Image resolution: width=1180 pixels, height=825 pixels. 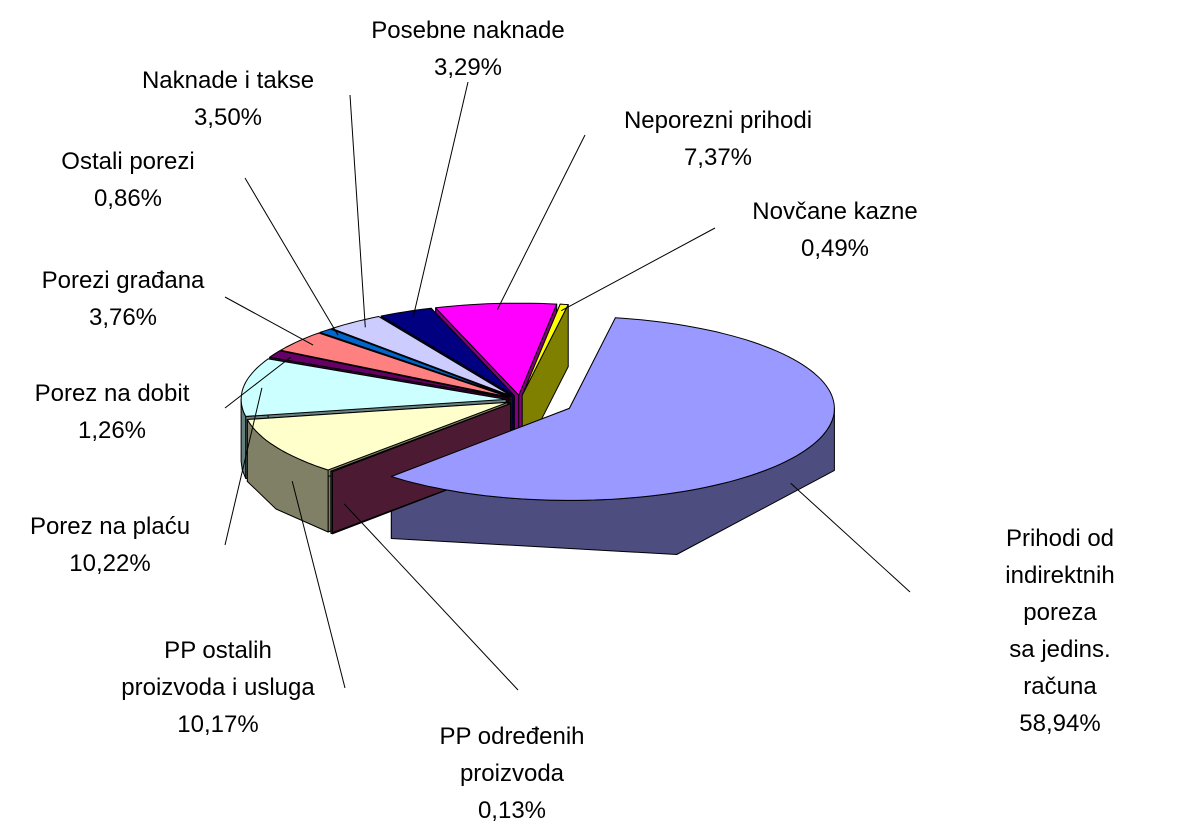 What do you see at coordinates (128, 198) in the screenshot?
I see `label-value: 0,86%` at bounding box center [128, 198].